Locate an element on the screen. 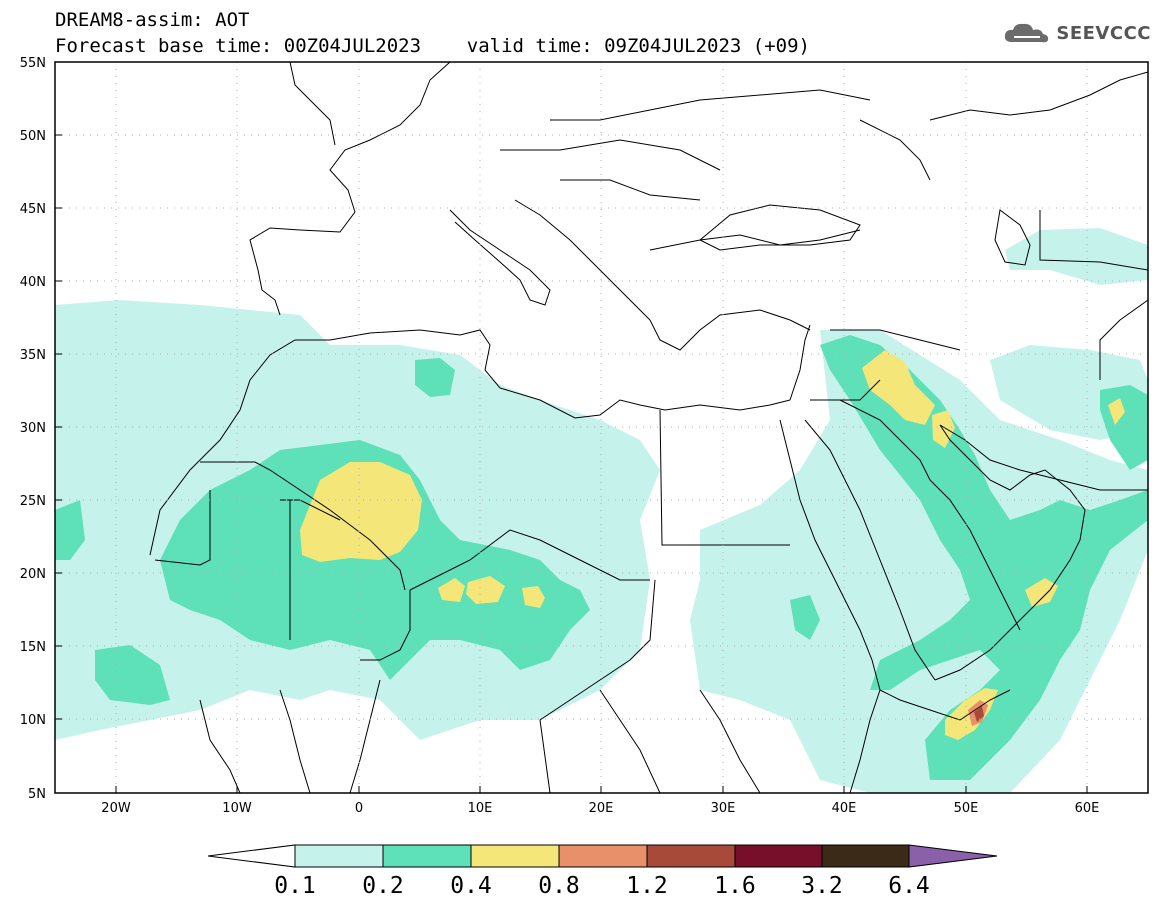 The height and width of the screenshot is (905, 1165). seevccc-logo: SEEVCCC is located at coordinates (1076, 33).